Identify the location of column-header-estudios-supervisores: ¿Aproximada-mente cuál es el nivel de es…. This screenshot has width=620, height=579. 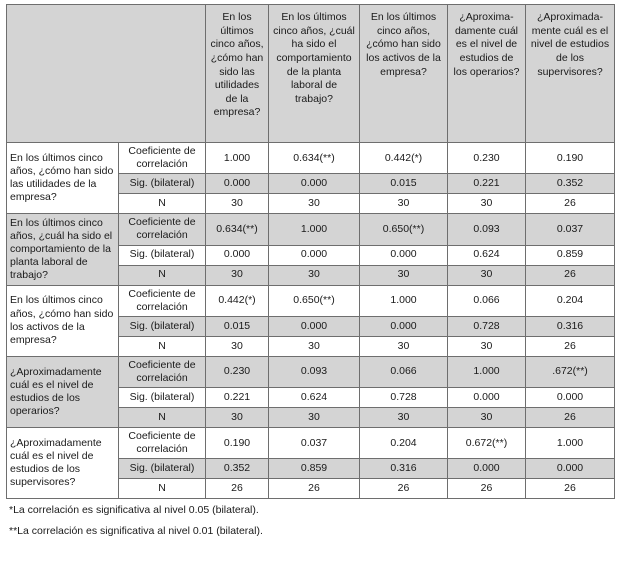
(570, 73).